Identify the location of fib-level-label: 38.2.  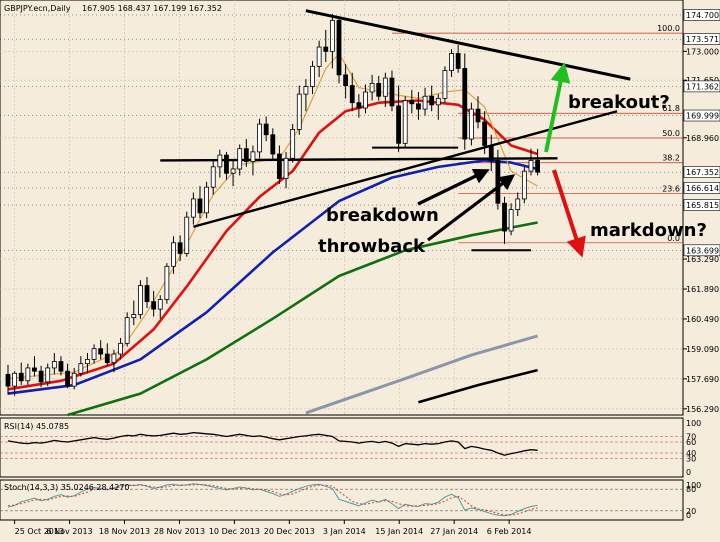
(671, 158).